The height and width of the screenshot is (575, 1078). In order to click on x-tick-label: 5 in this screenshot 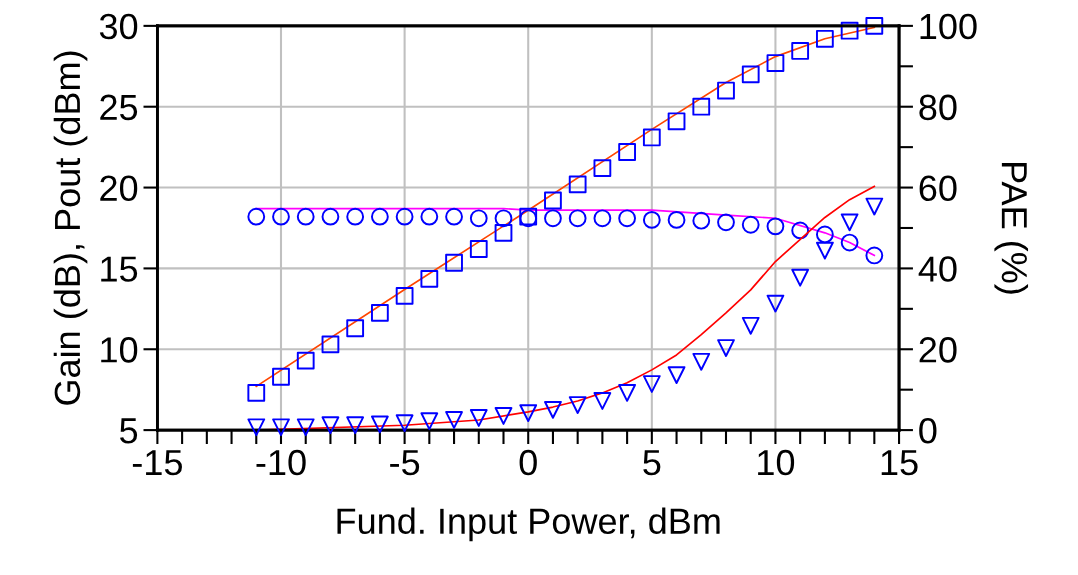, I will do `click(652, 463)`.